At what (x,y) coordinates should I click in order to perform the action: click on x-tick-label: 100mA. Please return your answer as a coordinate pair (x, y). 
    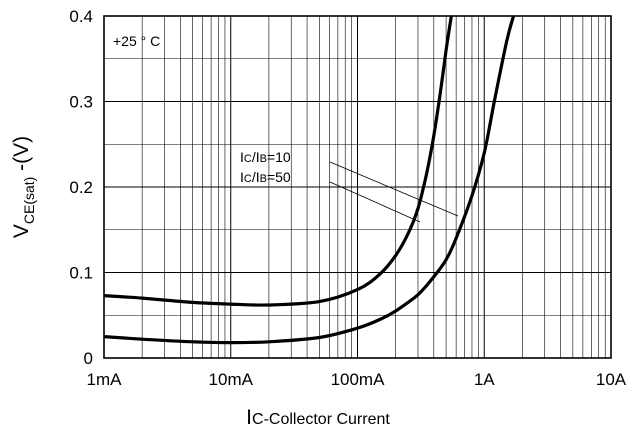
    Looking at the image, I should click on (358, 379).